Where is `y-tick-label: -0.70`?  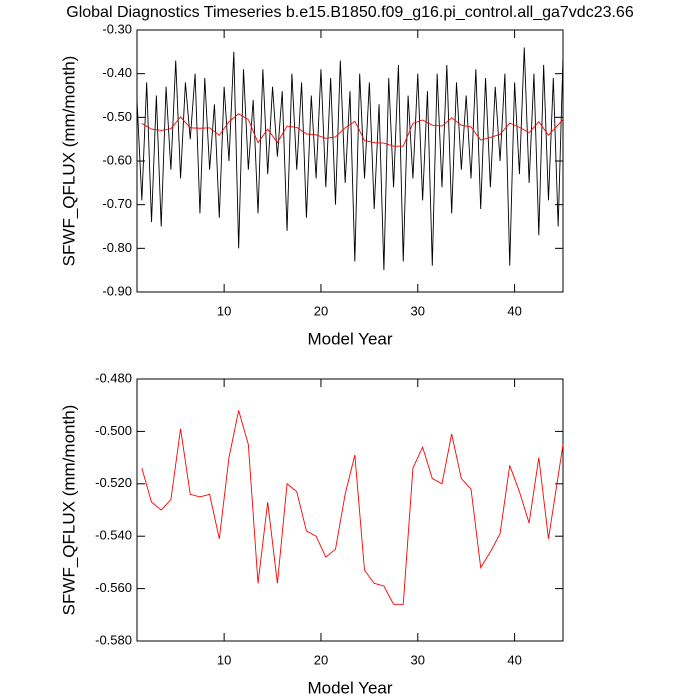
y-tick-label: -0.70 is located at coordinates (117, 203).